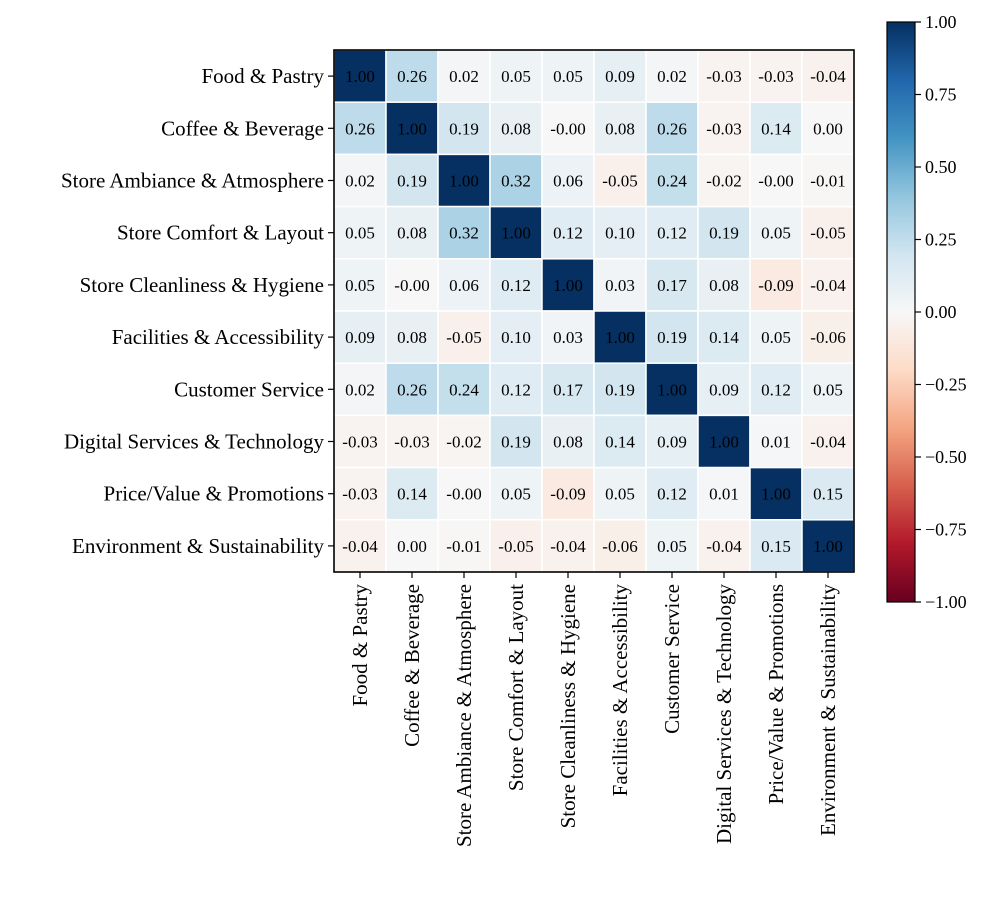 The image size is (996, 907). I want to click on cell-value-label: 0.15, so click(828, 494).